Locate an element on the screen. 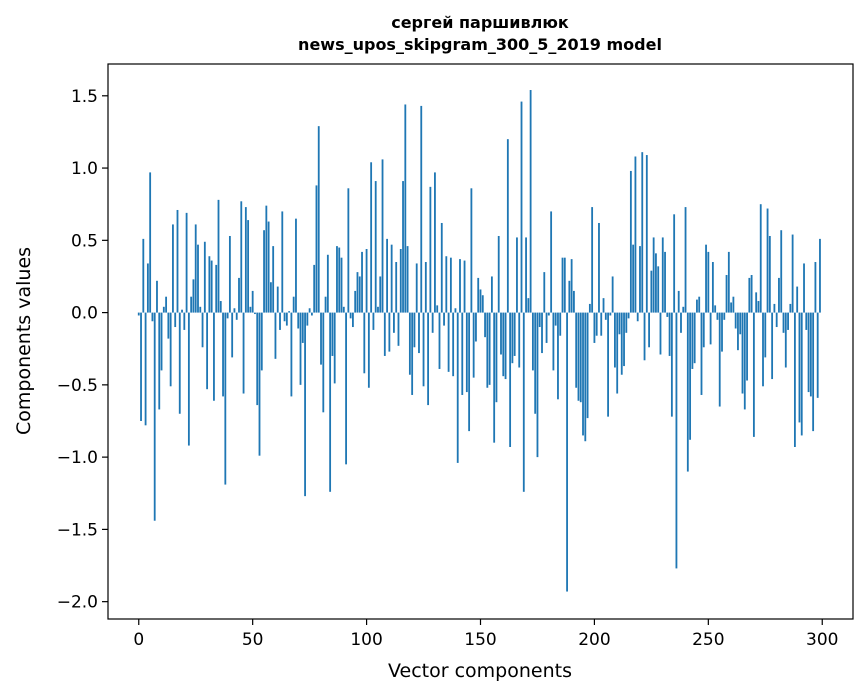 Image resolution: width=867 pixels, height=696 pixels. x-axis: 0 50 100 150 200 250 300 is located at coordinates (485, 634).